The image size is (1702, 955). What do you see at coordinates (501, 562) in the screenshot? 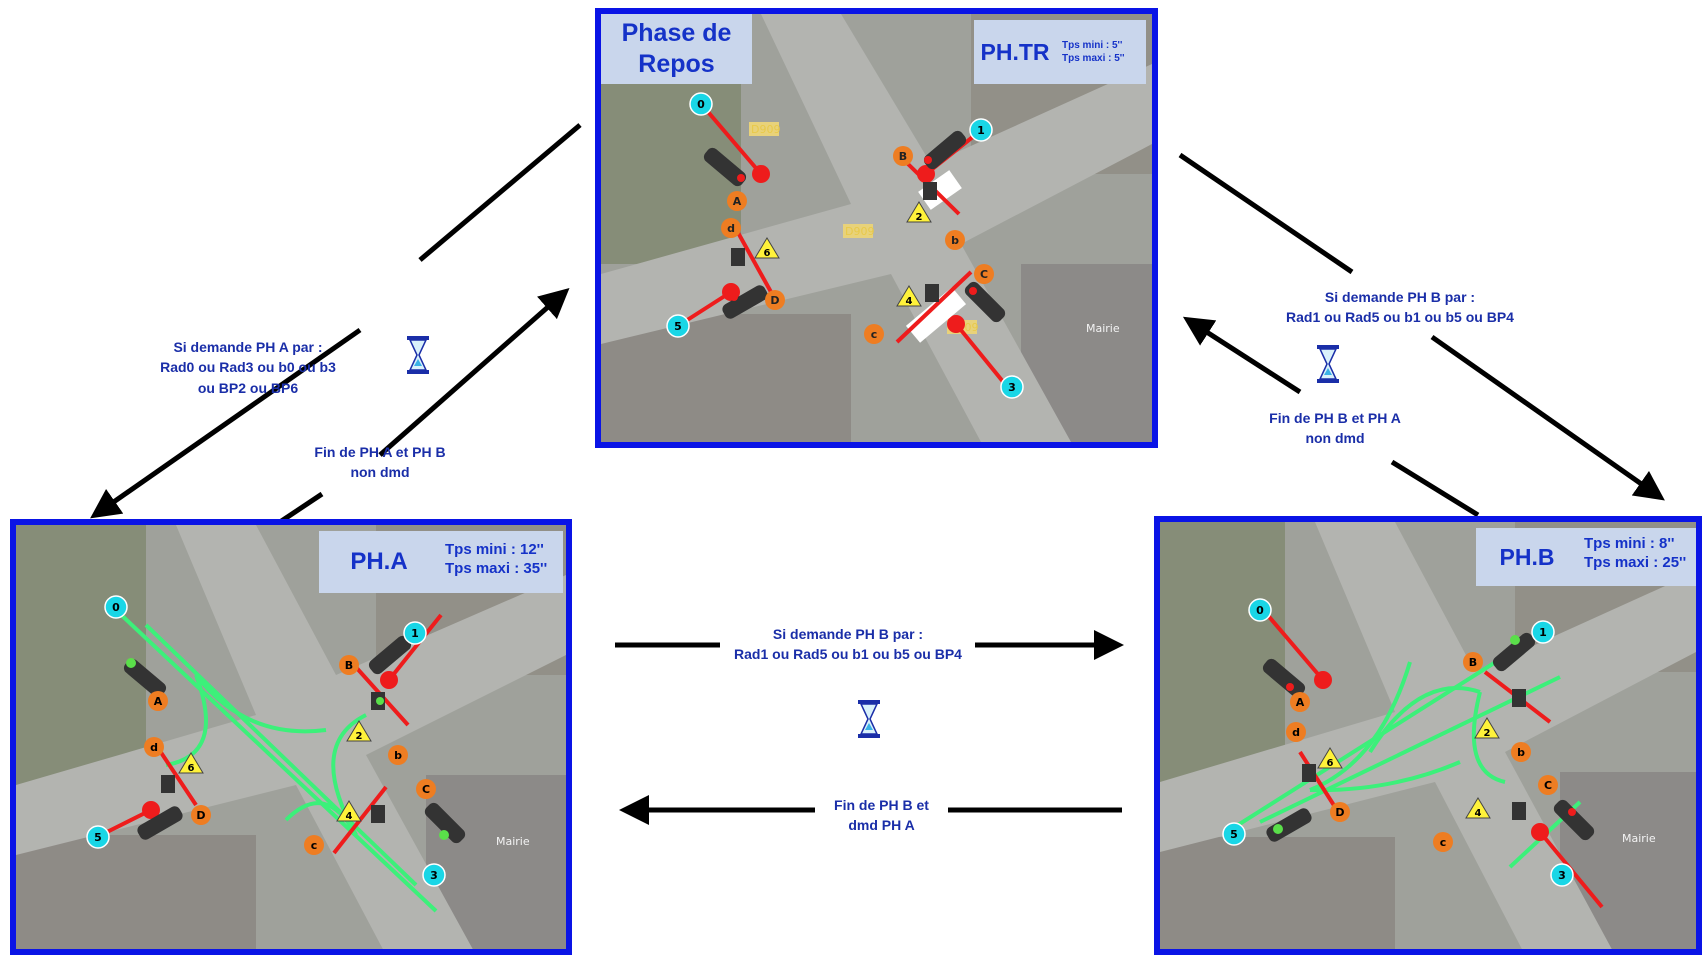
I see `pha-phase-timing: Tps mini : 12'' Tps maxi : 35''` at bounding box center [501, 562].